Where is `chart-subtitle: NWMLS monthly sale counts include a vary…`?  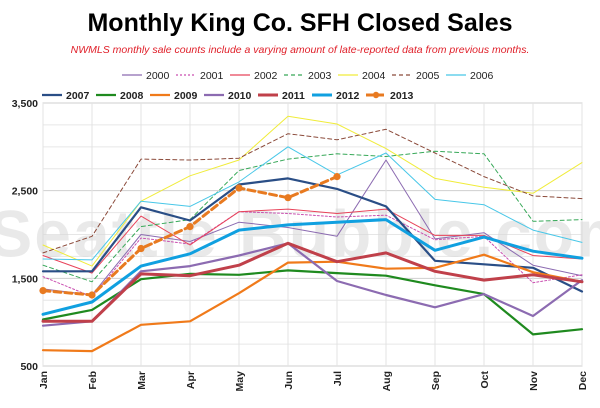 chart-subtitle: NWMLS monthly sale counts include a vary… is located at coordinates (300, 50).